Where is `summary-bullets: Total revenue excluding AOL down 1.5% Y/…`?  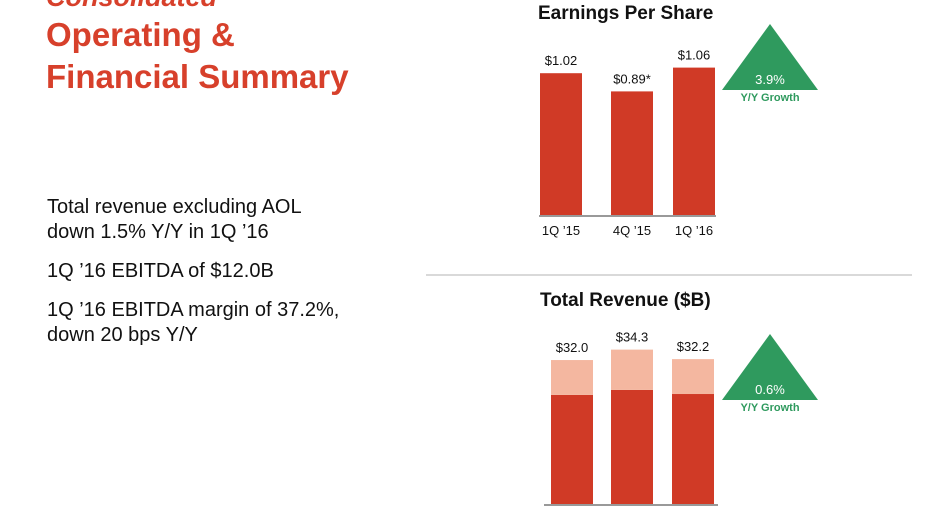
summary-bullets: Total revenue excluding AOL down 1.5% Y/… is located at coordinates (227, 278).